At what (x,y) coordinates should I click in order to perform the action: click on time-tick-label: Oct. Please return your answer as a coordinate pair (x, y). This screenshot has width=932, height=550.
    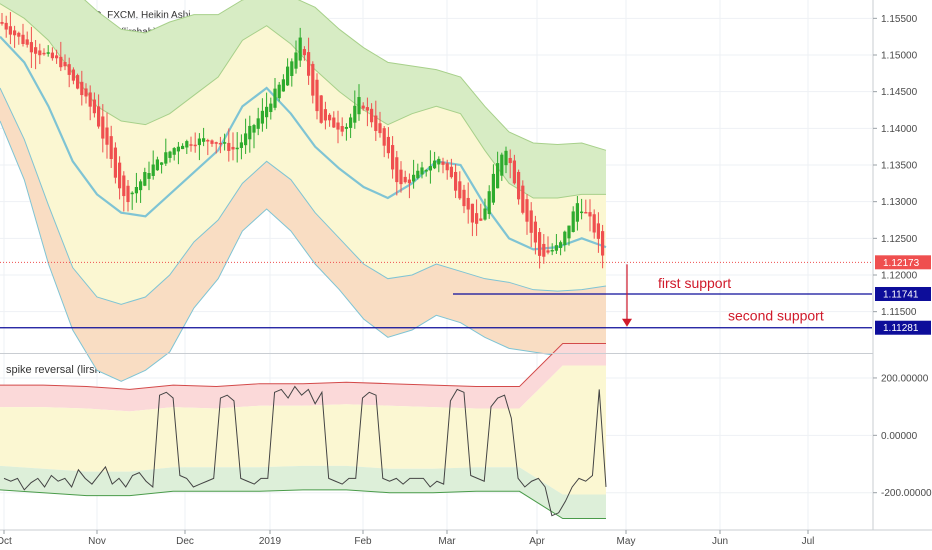
    Looking at the image, I should click on (6, 541).